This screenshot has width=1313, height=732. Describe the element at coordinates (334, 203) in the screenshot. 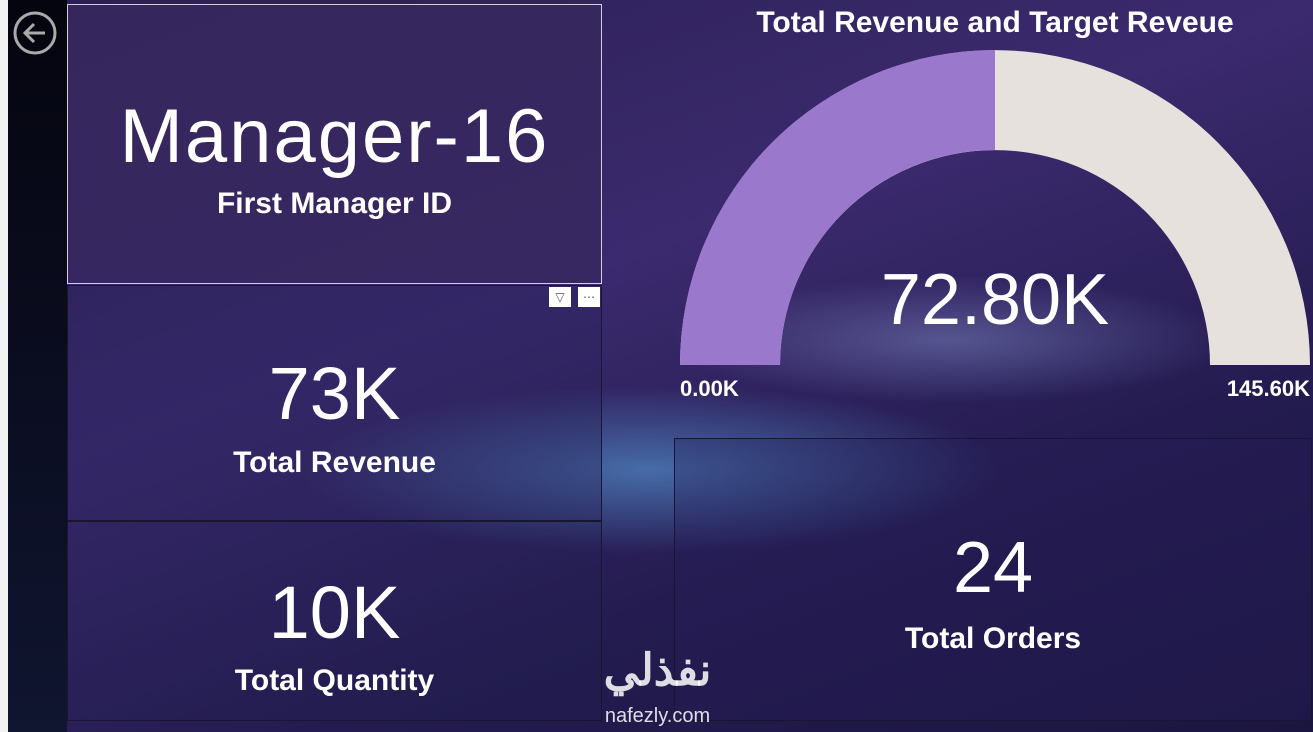

I see `card-label: First Manager ID` at that location.